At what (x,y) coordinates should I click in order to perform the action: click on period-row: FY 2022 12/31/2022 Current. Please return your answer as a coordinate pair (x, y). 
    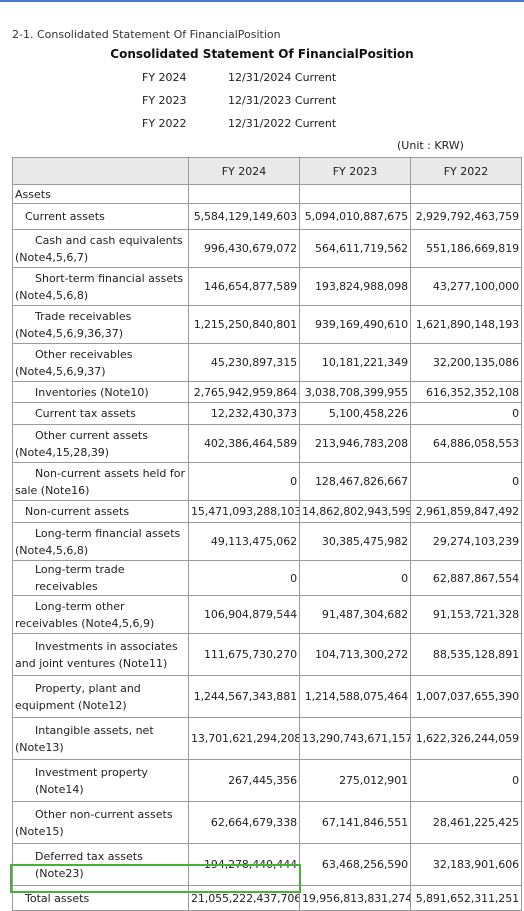
    Looking at the image, I should click on (239, 123).